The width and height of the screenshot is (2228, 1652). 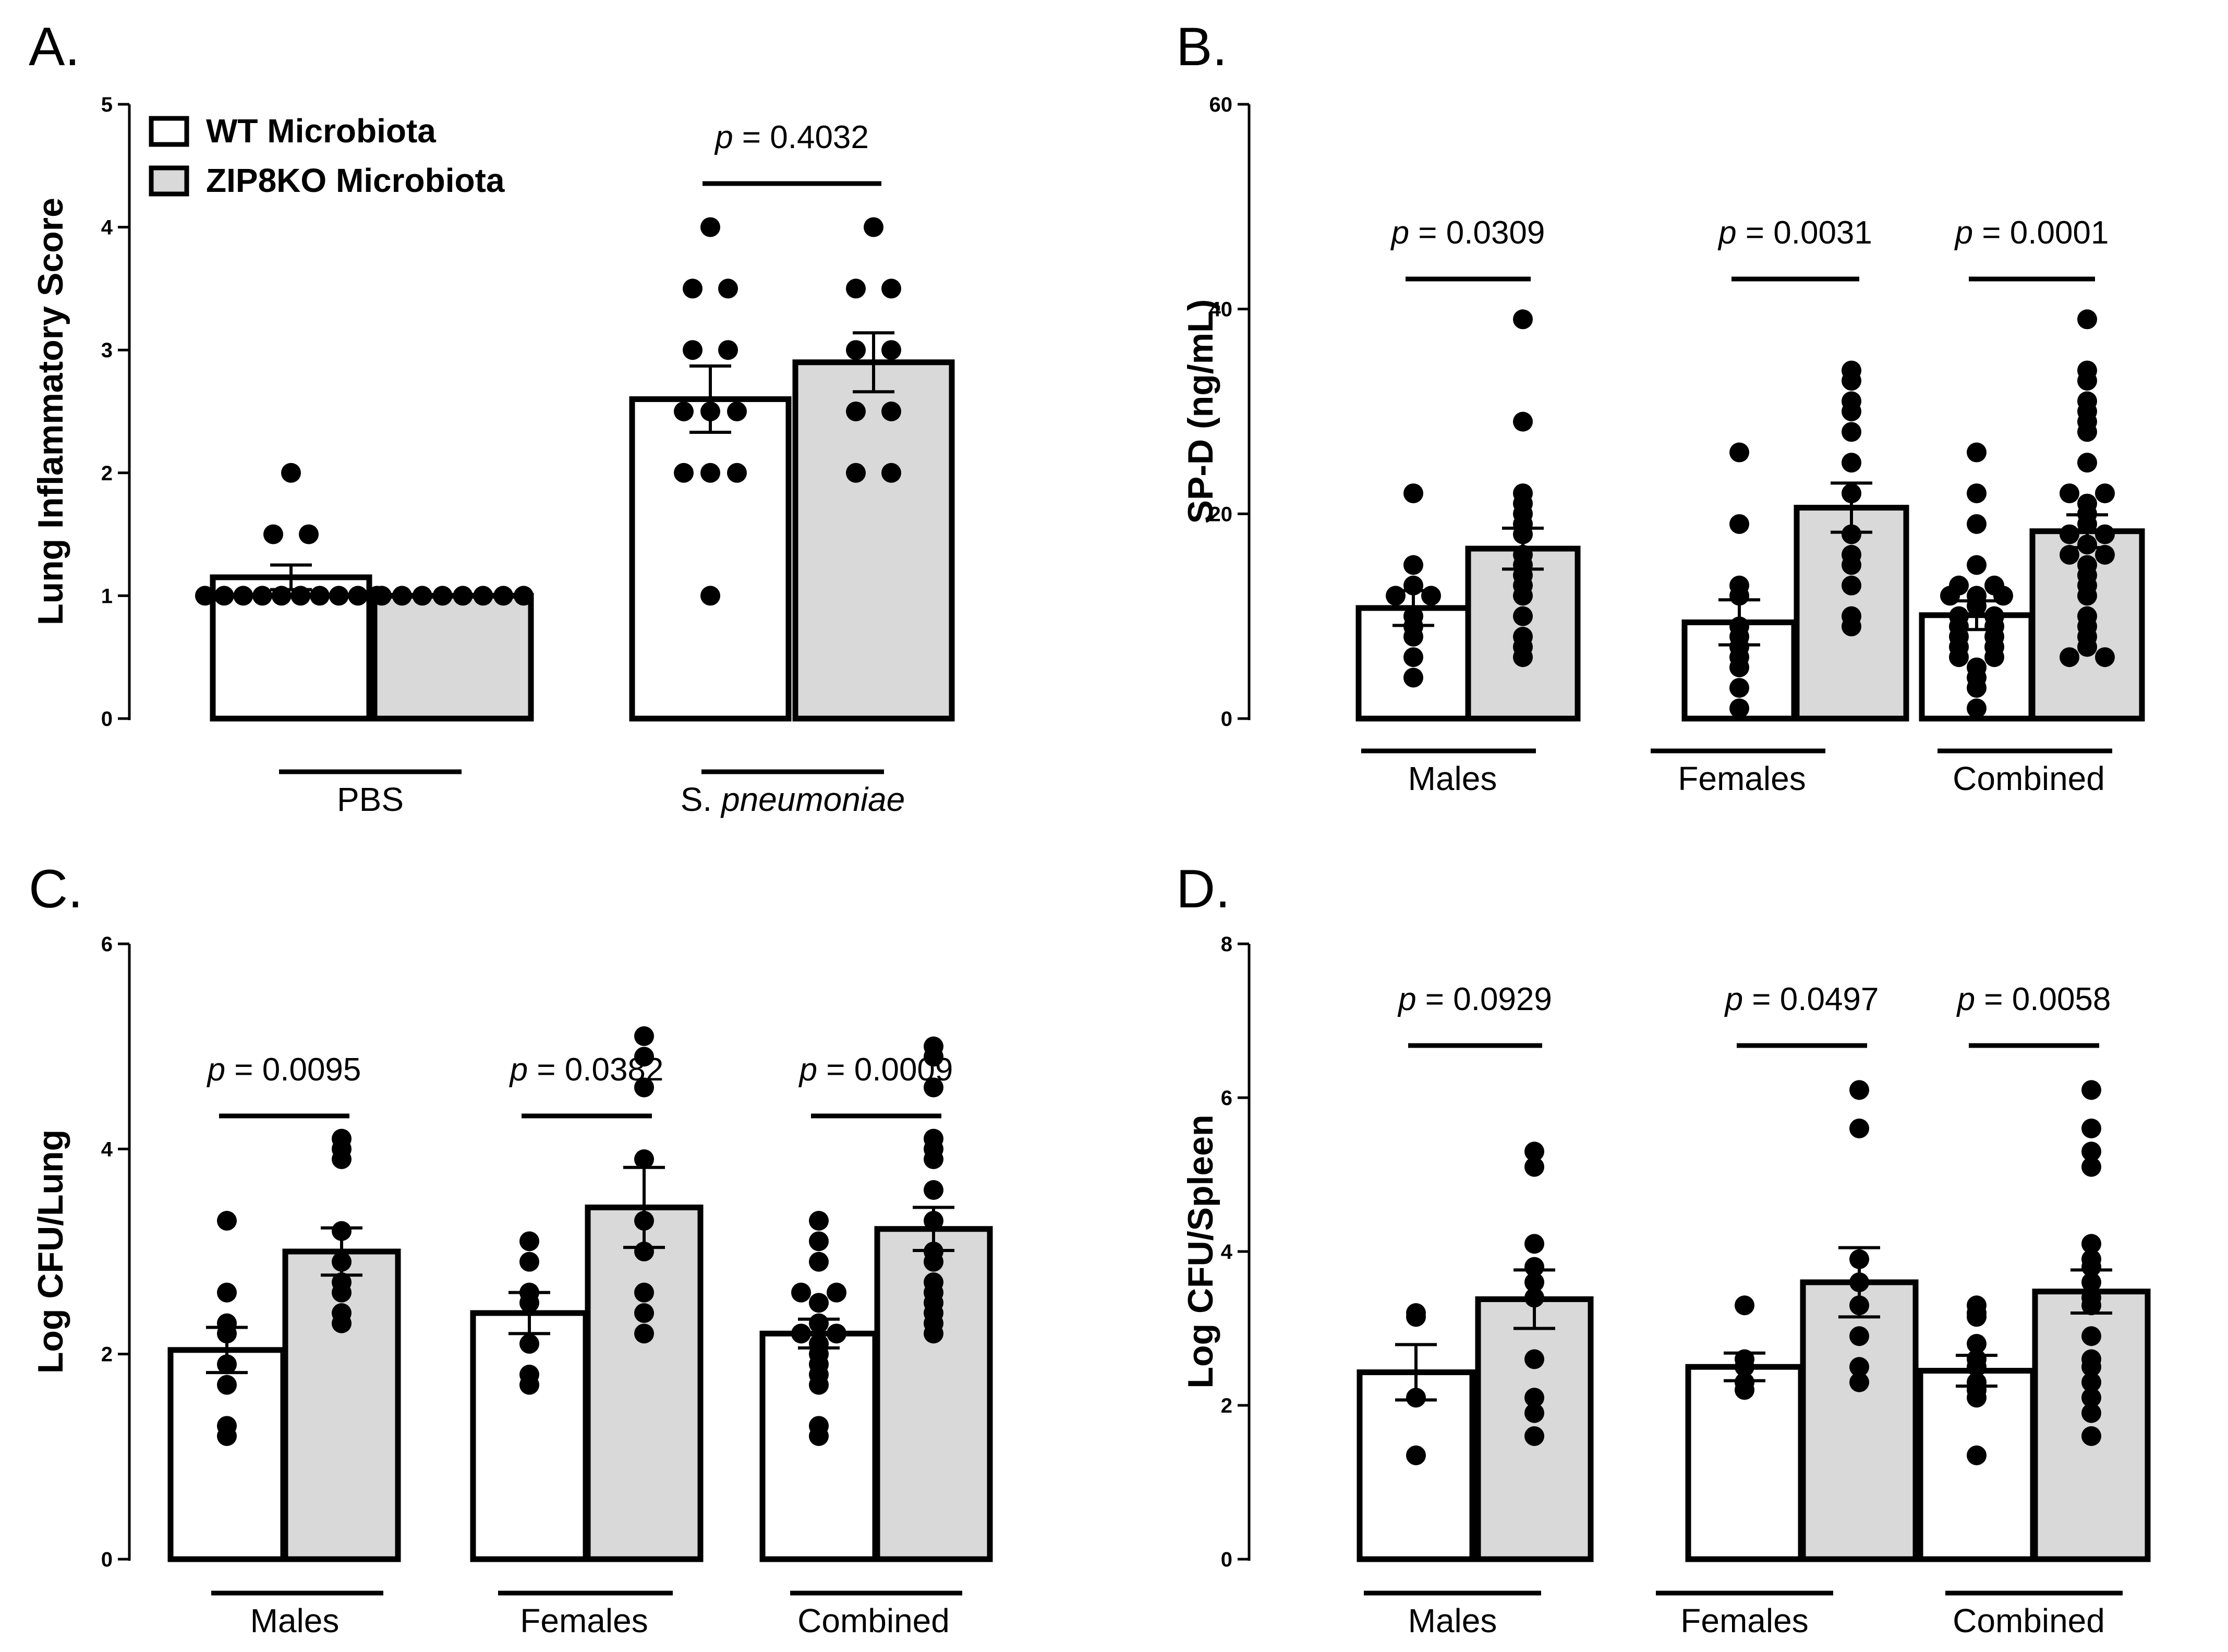 What do you see at coordinates (370, 800) in the screenshot?
I see `group-label: PBS` at bounding box center [370, 800].